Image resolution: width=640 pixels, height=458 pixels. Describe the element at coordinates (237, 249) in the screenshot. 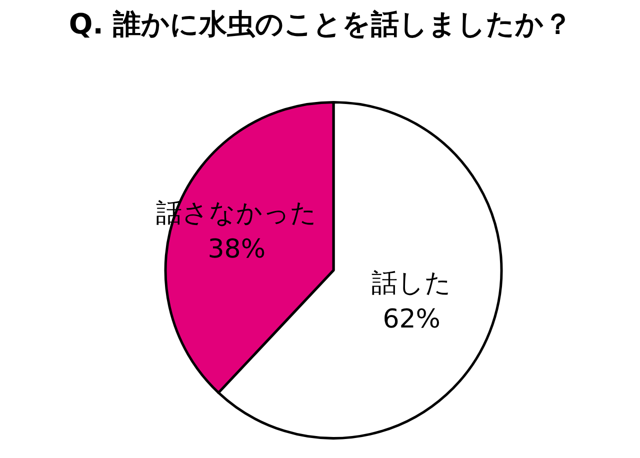

I see `data-label: 38%` at that location.